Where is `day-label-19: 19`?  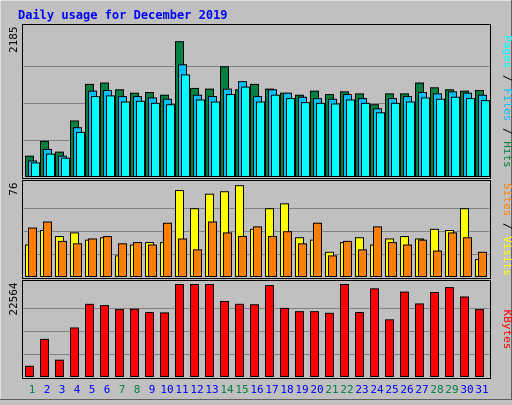
day-label-19: 19 is located at coordinates (301, 389).